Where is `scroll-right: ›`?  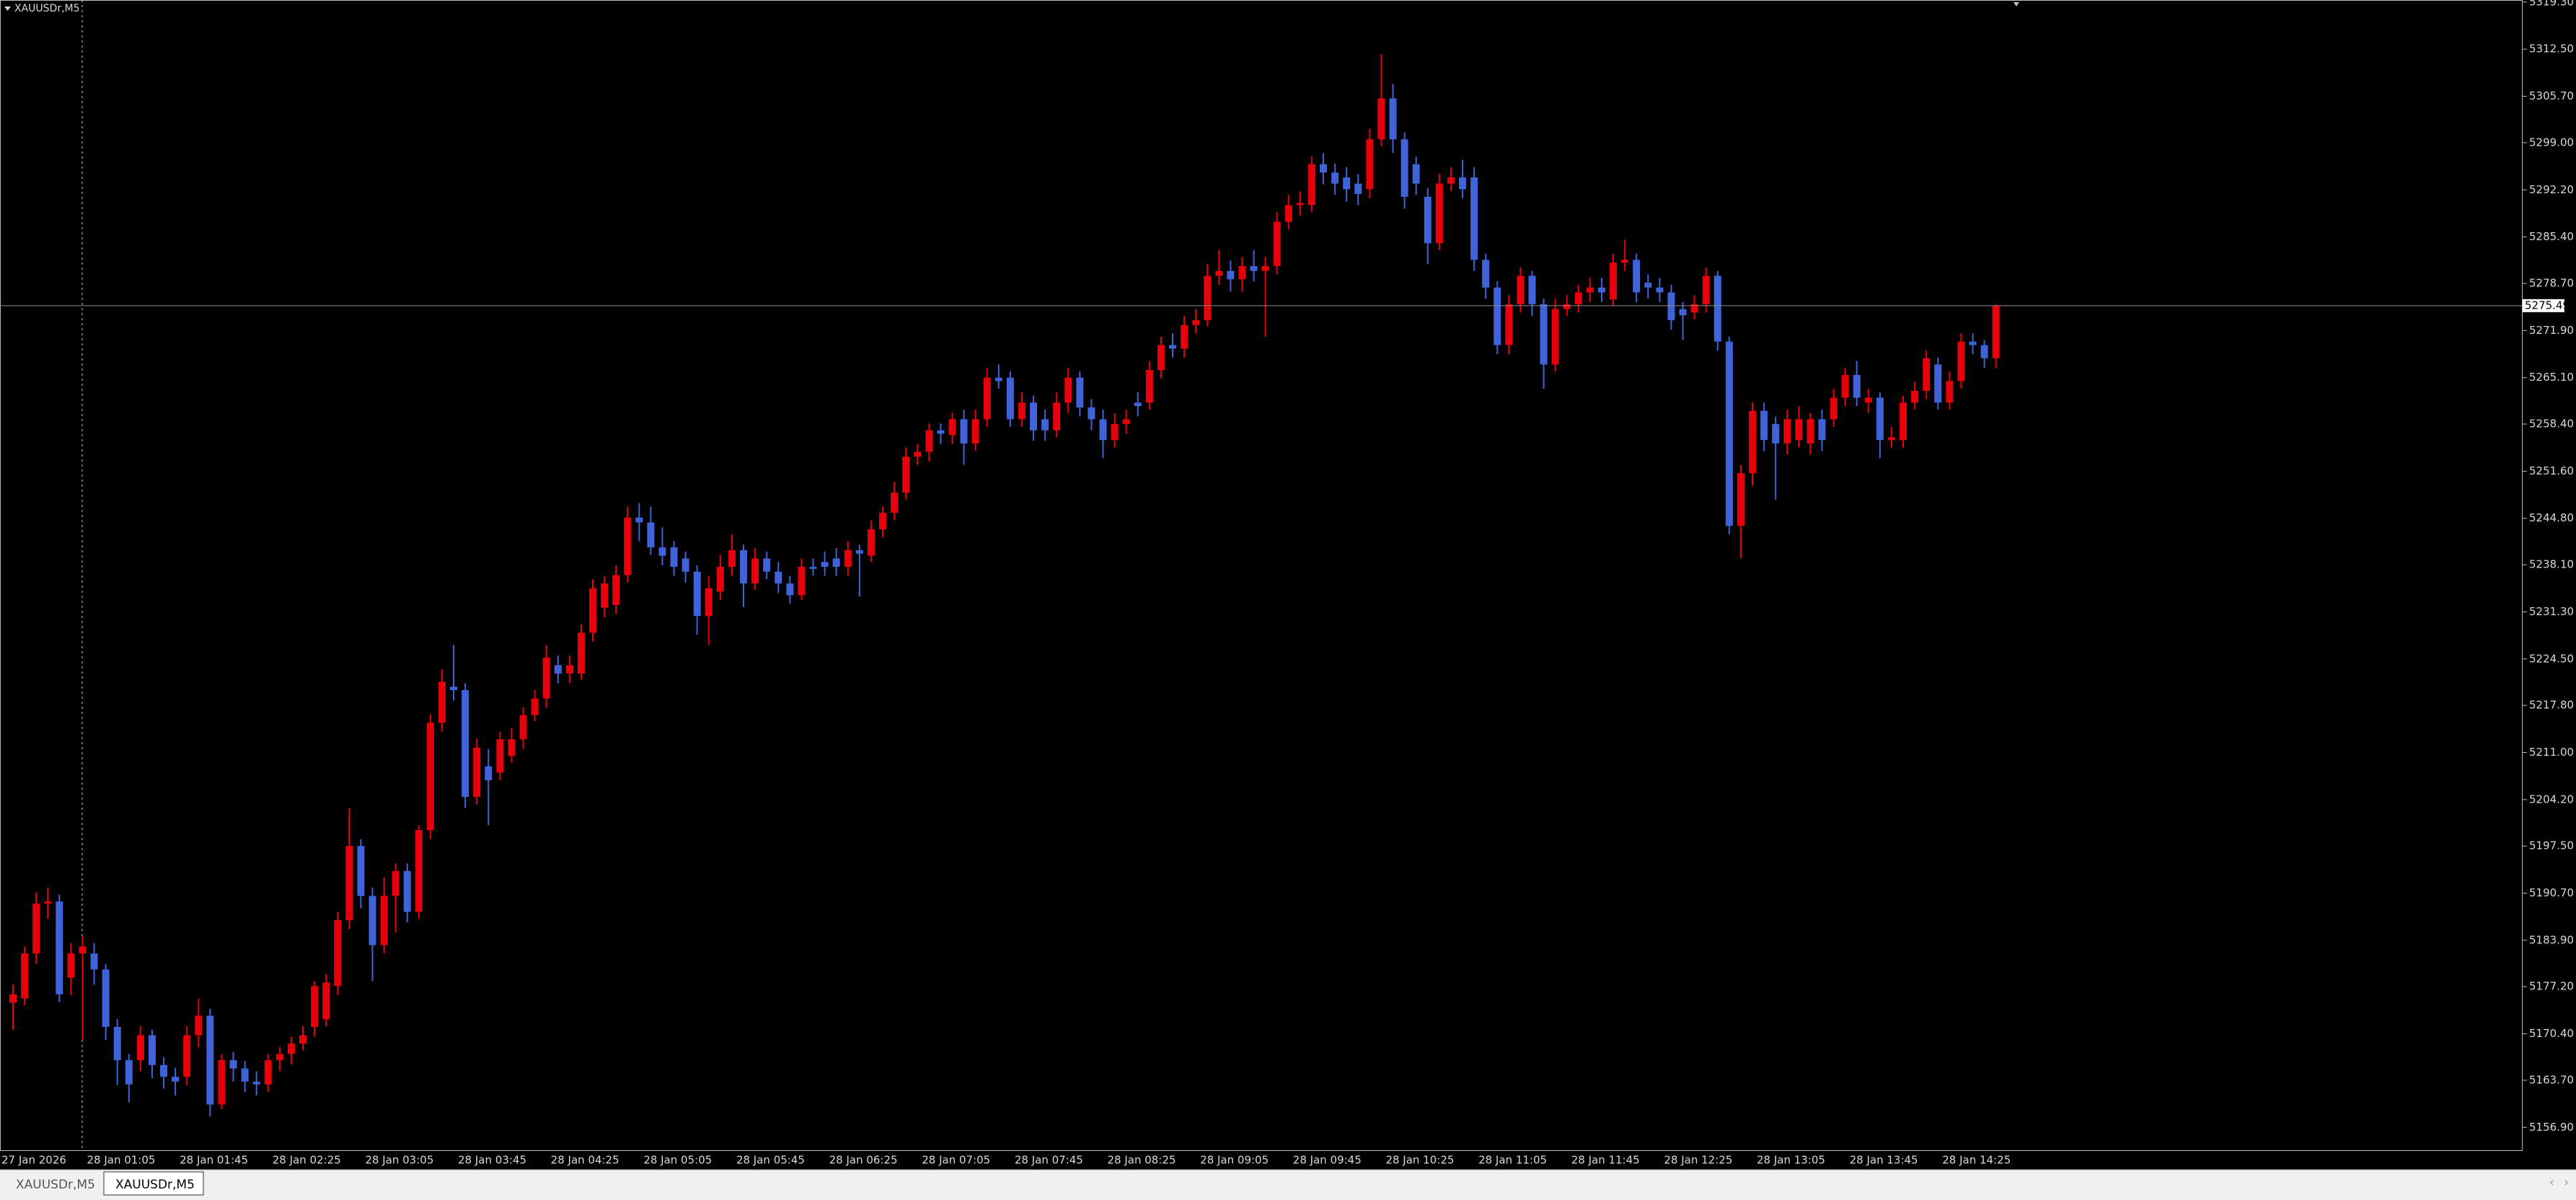
scroll-right: › is located at coordinates (2566, 1182).